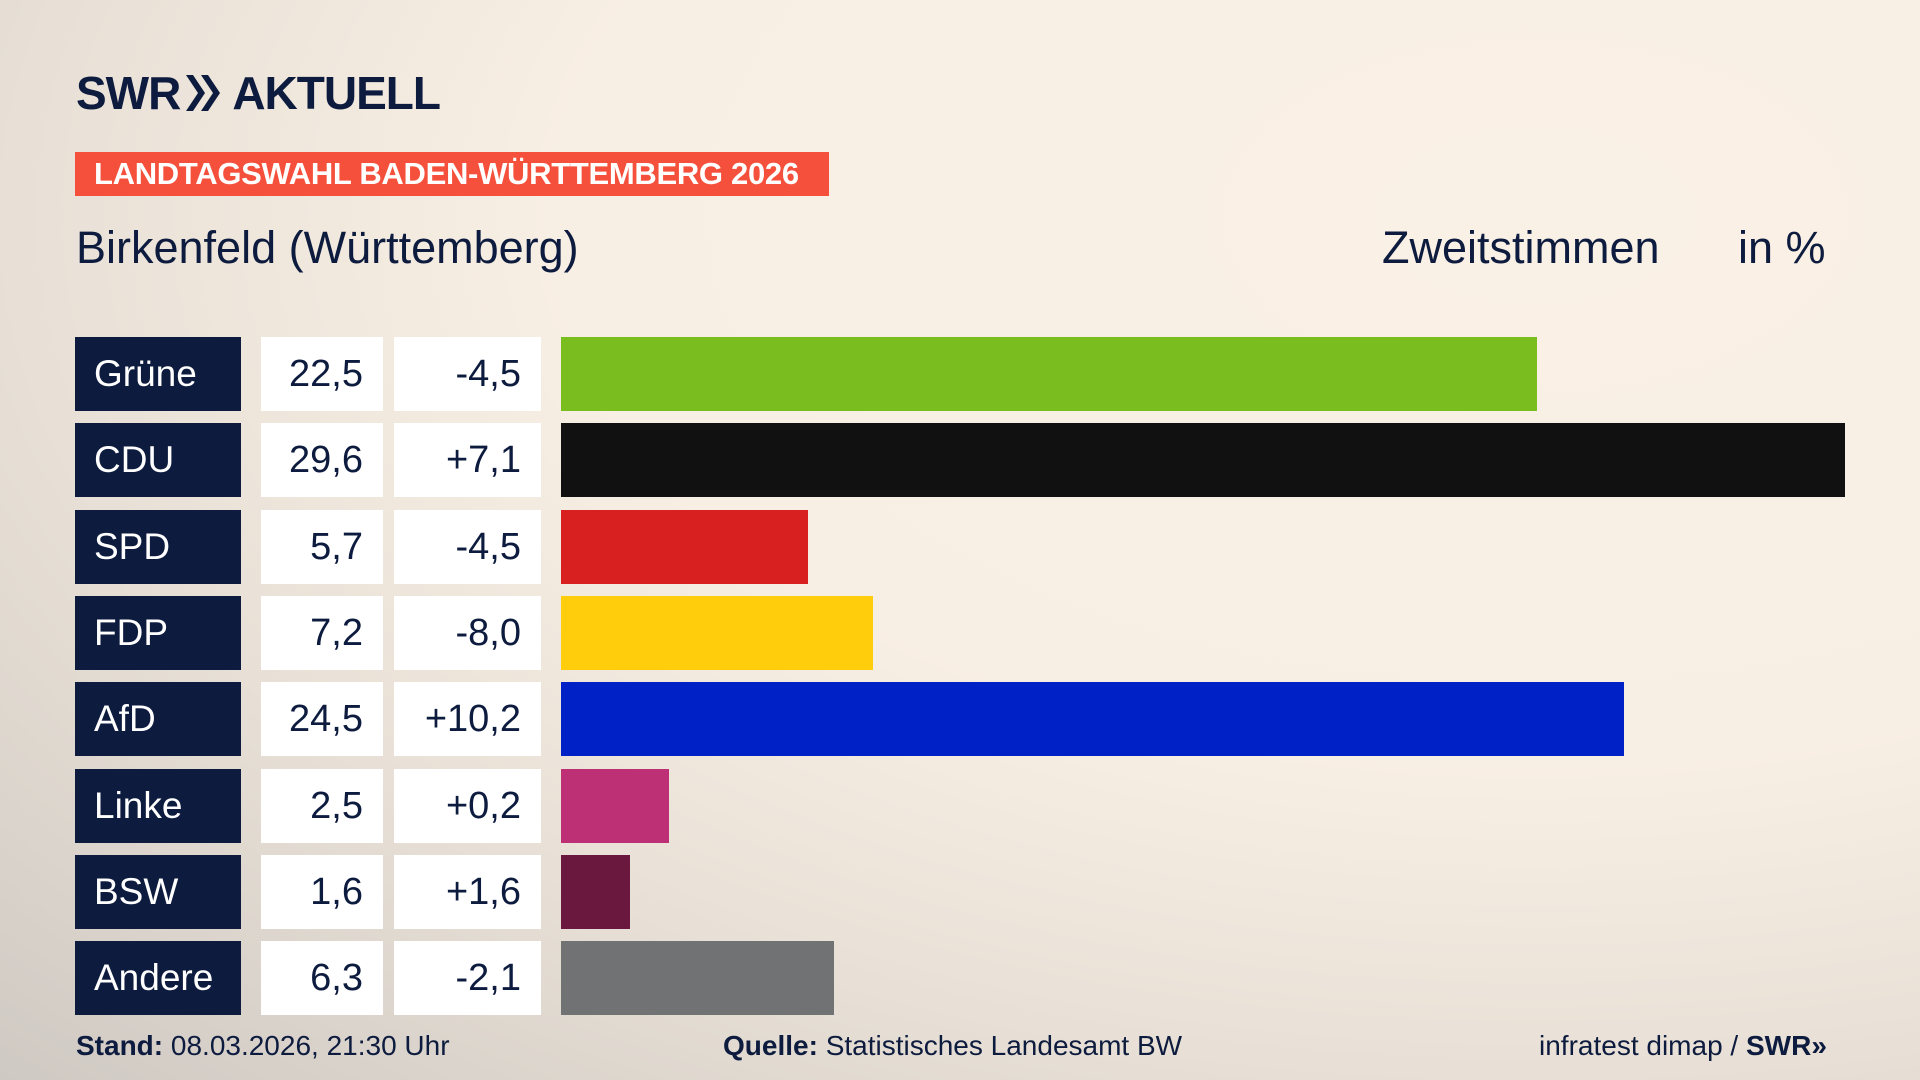  What do you see at coordinates (322, 719) in the screenshot?
I see `vote-share: 24,5` at bounding box center [322, 719].